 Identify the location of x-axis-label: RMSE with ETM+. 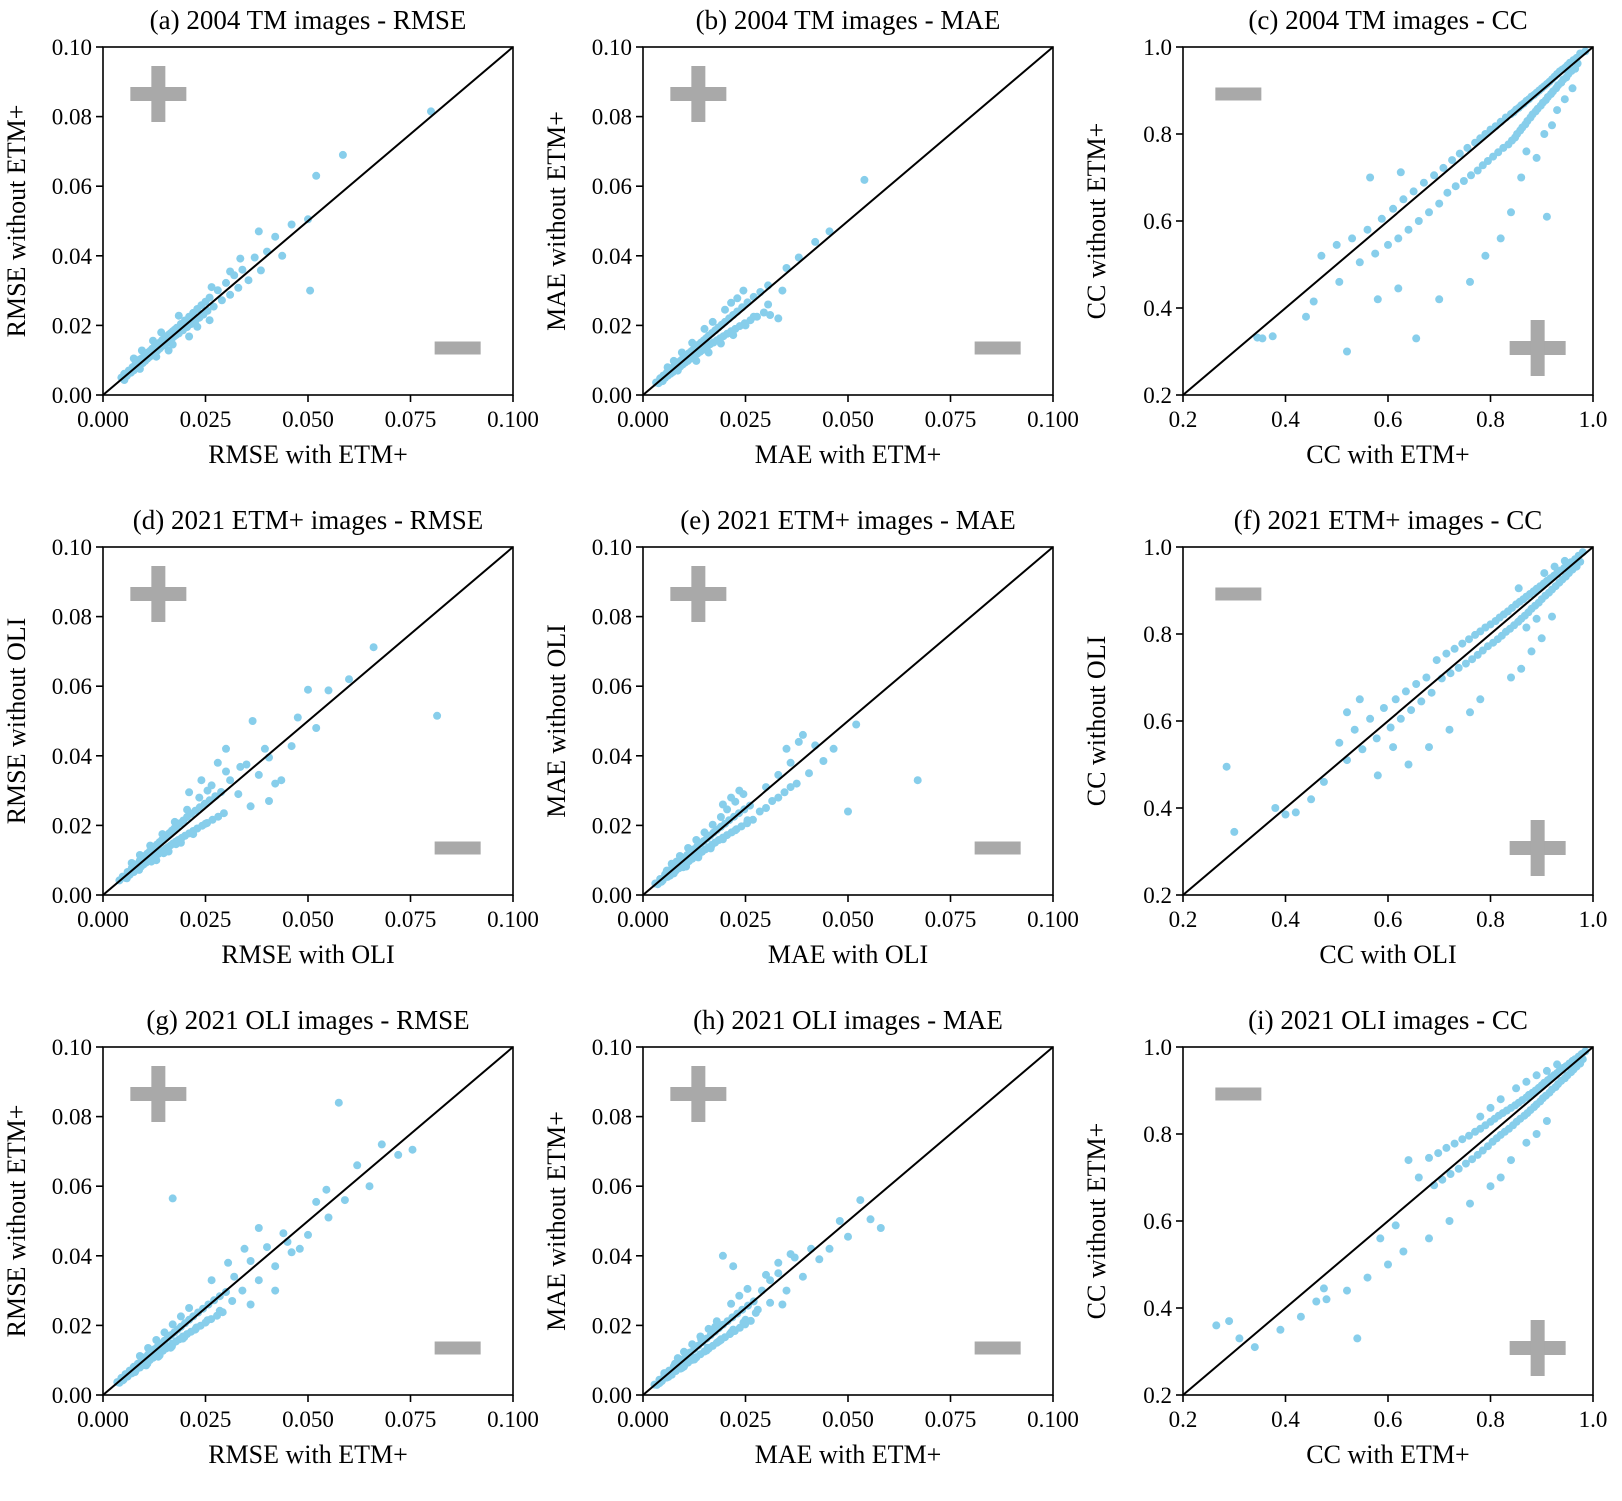
(308, 1454).